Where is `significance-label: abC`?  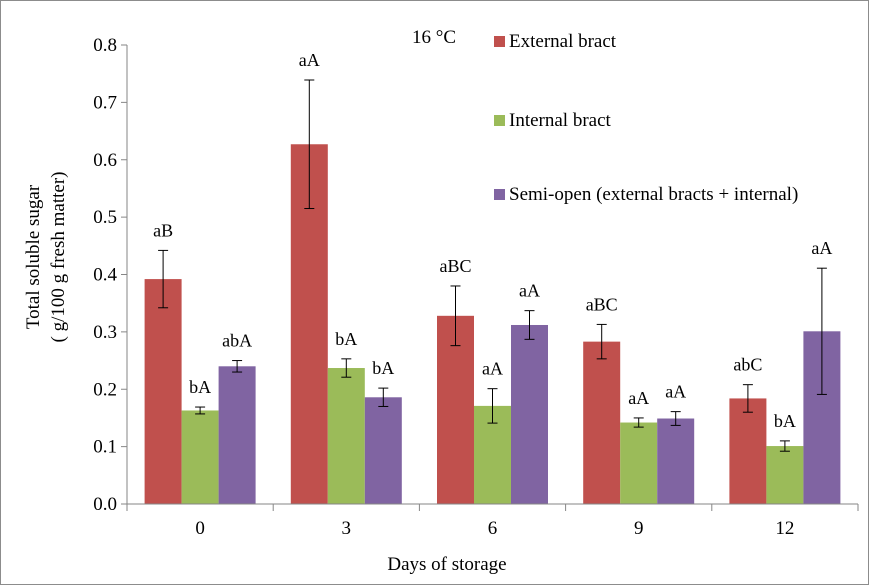 significance-label: abC is located at coordinates (747, 365).